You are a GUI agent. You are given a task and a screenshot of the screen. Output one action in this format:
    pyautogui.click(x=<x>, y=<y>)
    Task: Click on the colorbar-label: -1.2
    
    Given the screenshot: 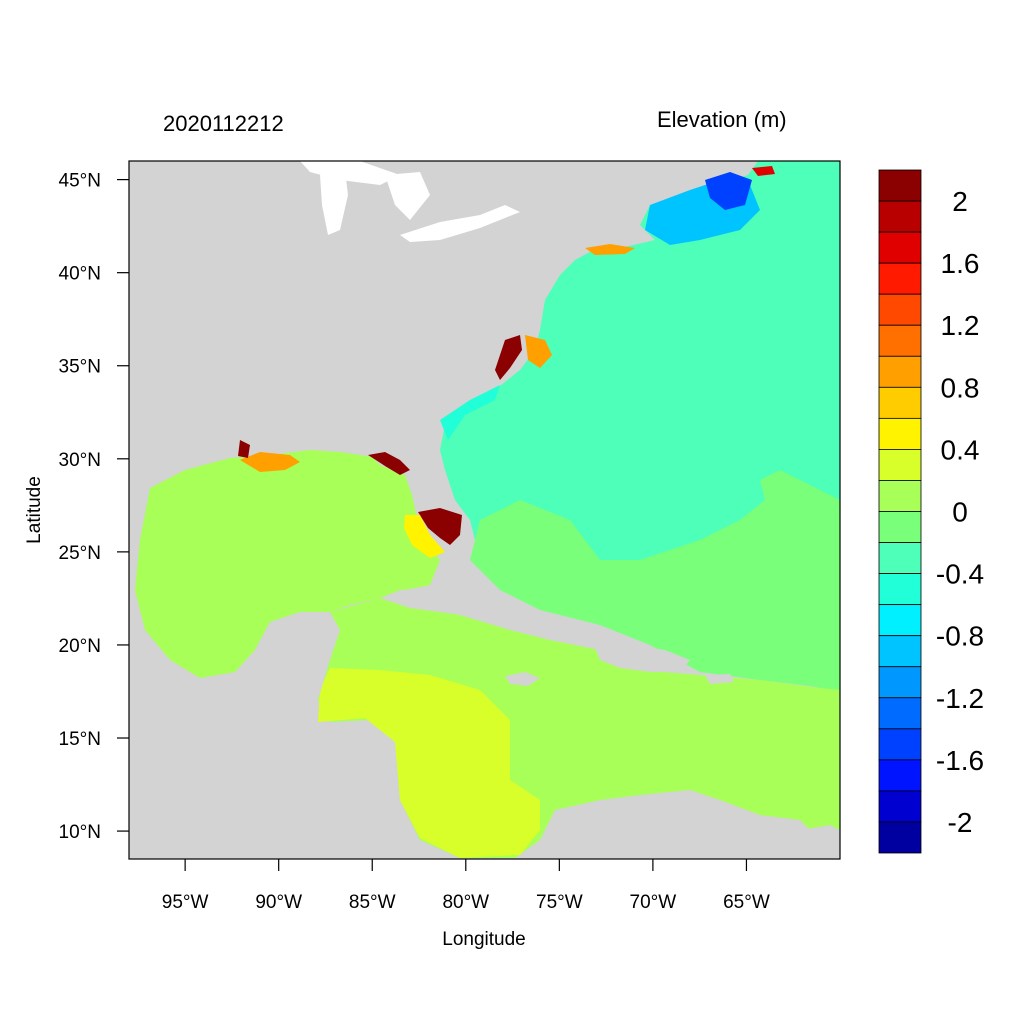 What is the action you would take?
    pyautogui.click(x=960, y=698)
    